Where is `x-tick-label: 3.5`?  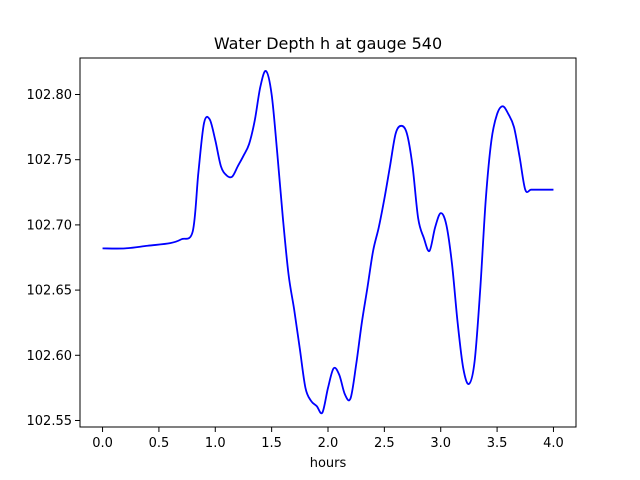
x-tick-label: 3.5 is located at coordinates (497, 443).